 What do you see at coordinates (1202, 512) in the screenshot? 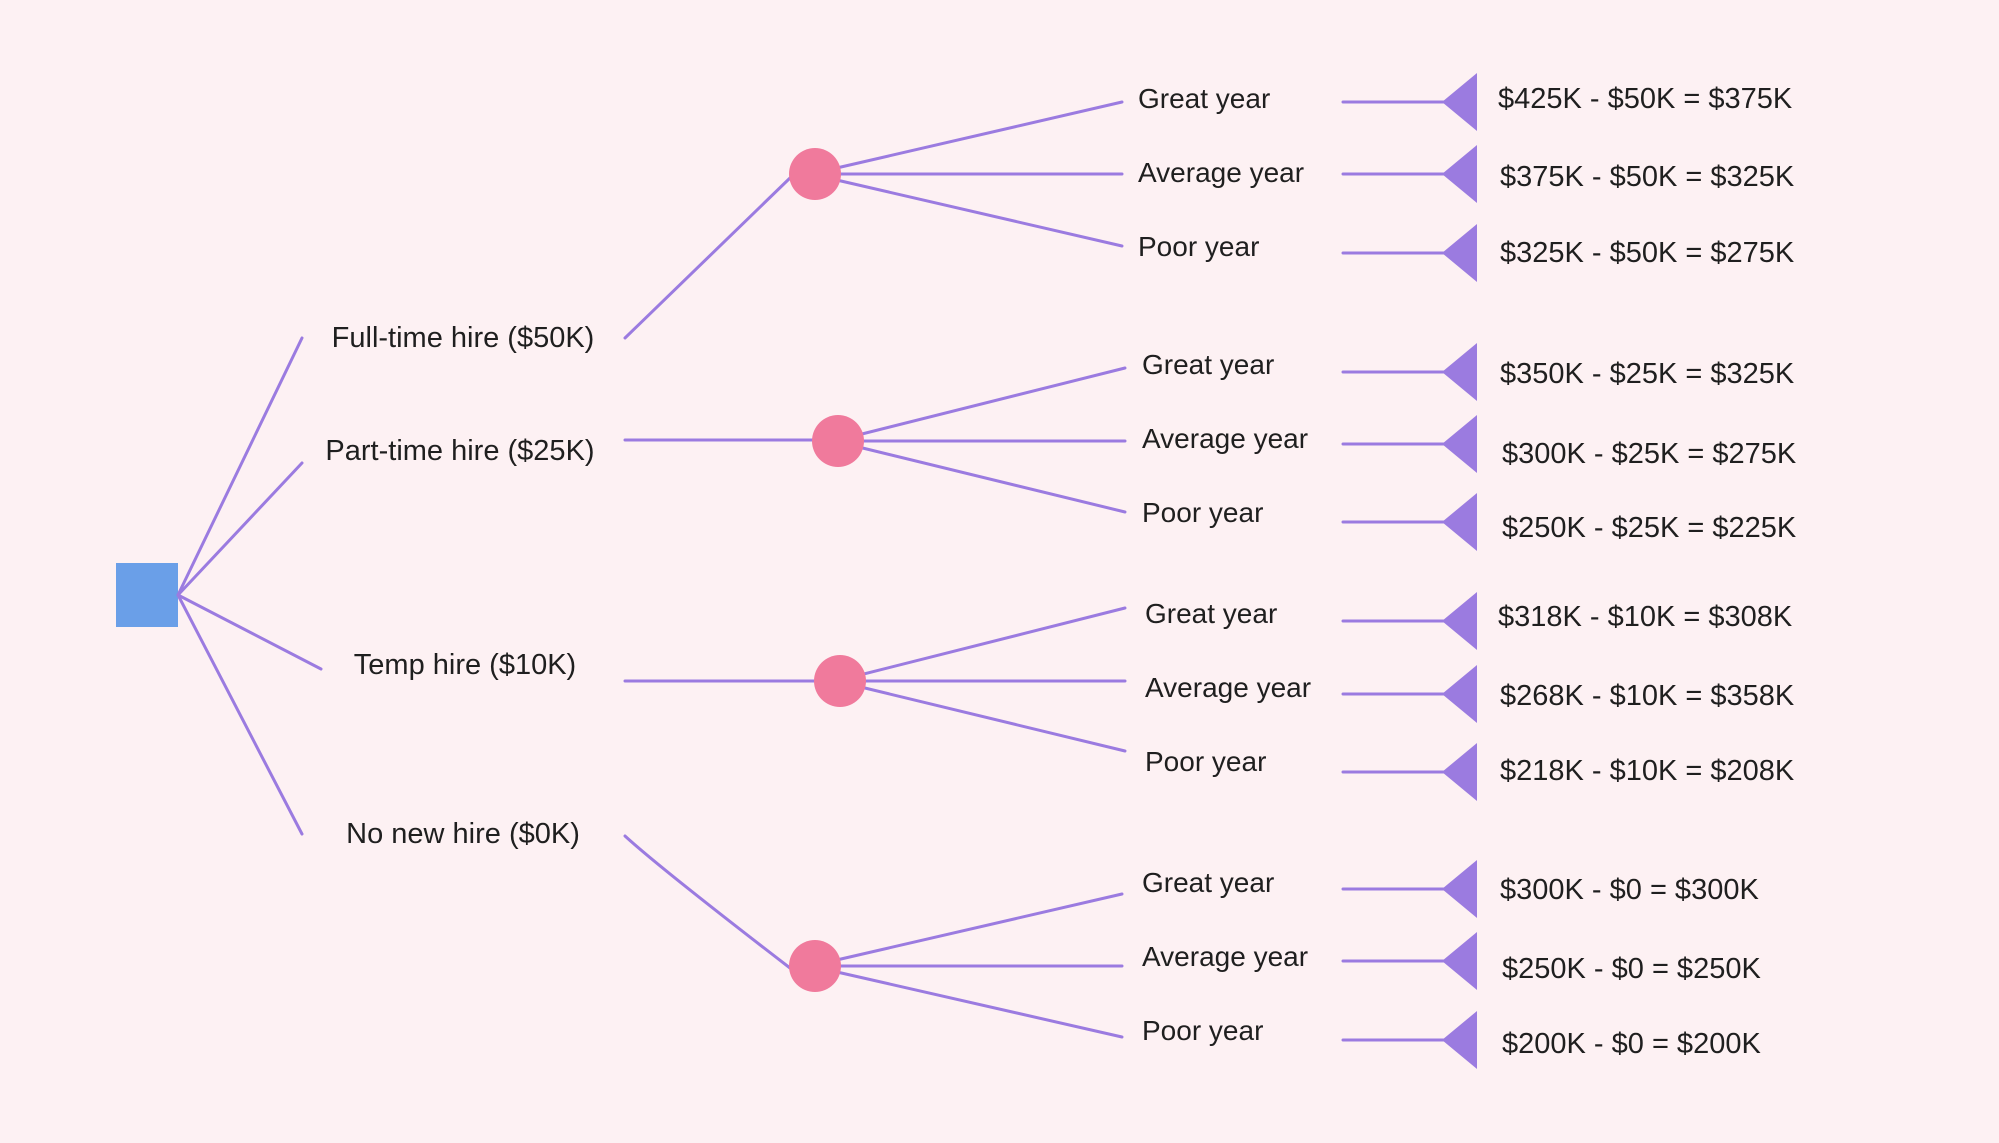
I see `outcome-label-2-poor: Poor year` at bounding box center [1202, 512].